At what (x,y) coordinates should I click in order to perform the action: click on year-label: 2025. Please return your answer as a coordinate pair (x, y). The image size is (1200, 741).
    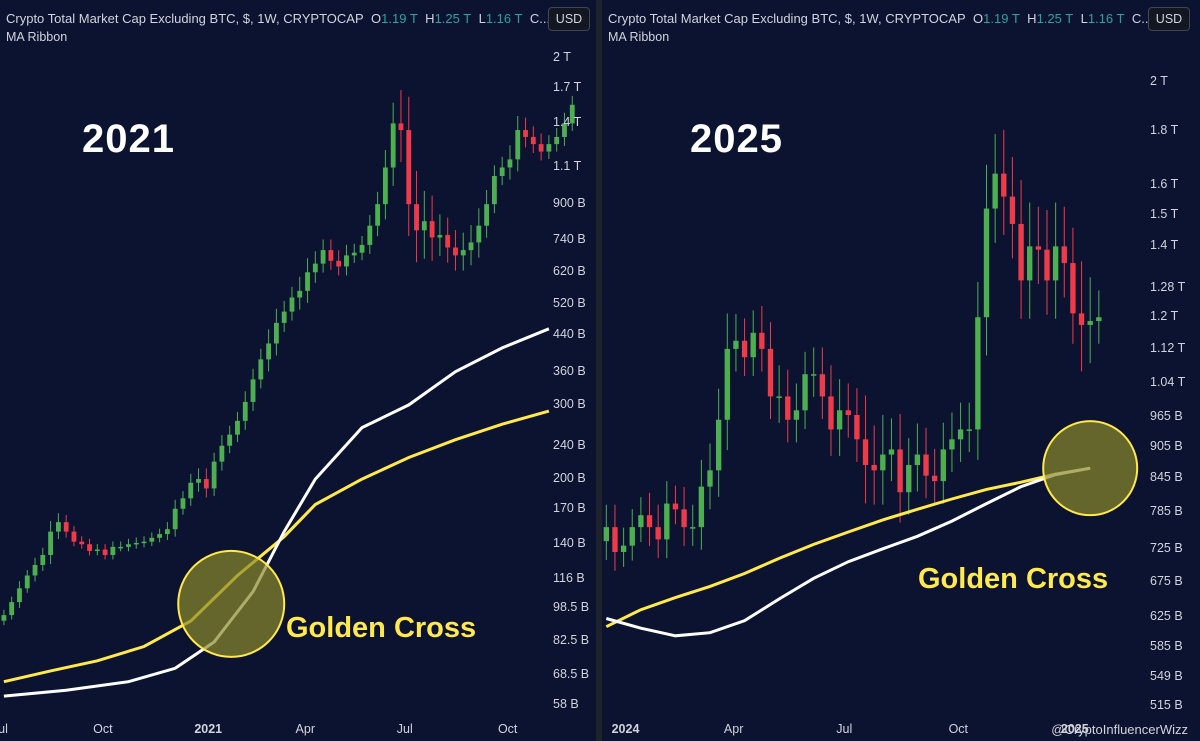
    Looking at the image, I should click on (736, 139).